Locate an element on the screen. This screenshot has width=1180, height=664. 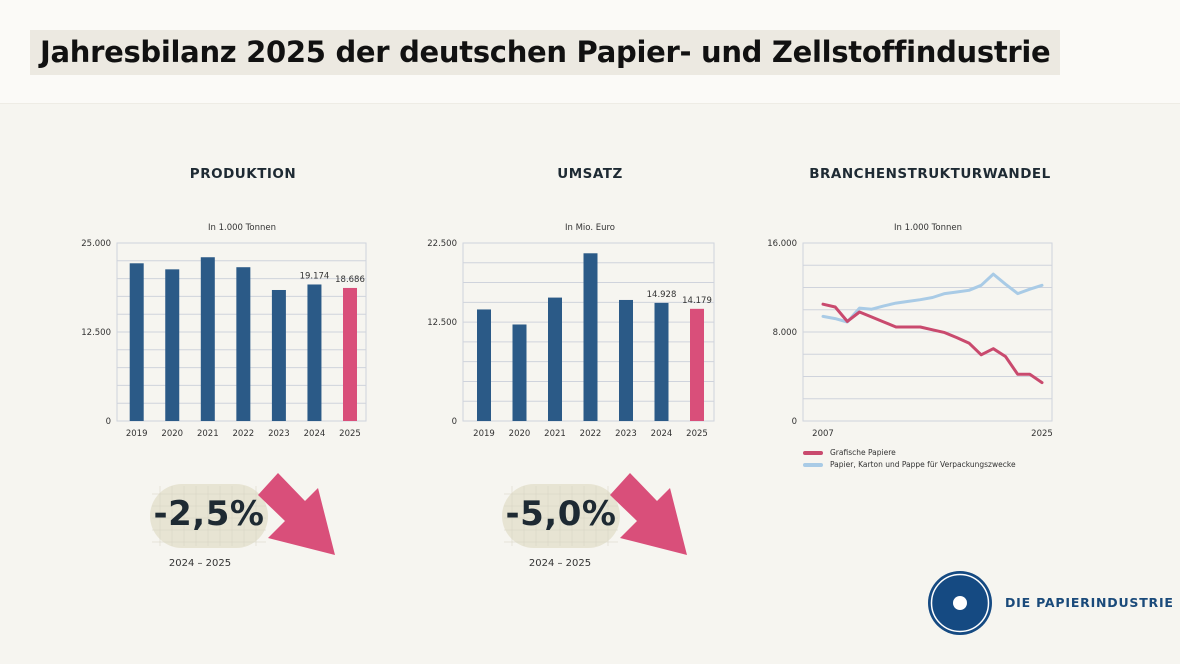
production-ytick-label: 12.500 is located at coordinates (96, 333).